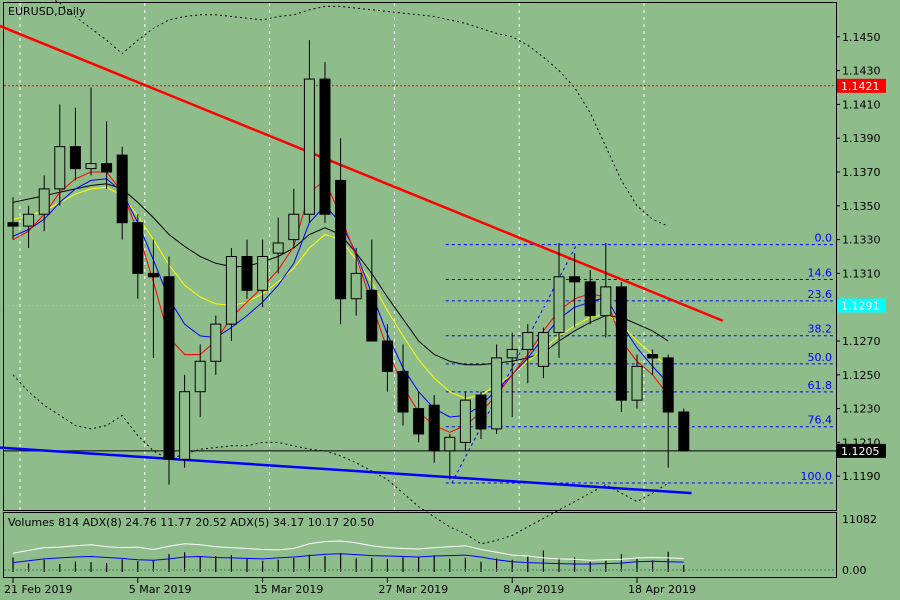 This screenshot has height=600, width=900. I want to click on price-level-tag-label: 1.1205, so click(860, 451).